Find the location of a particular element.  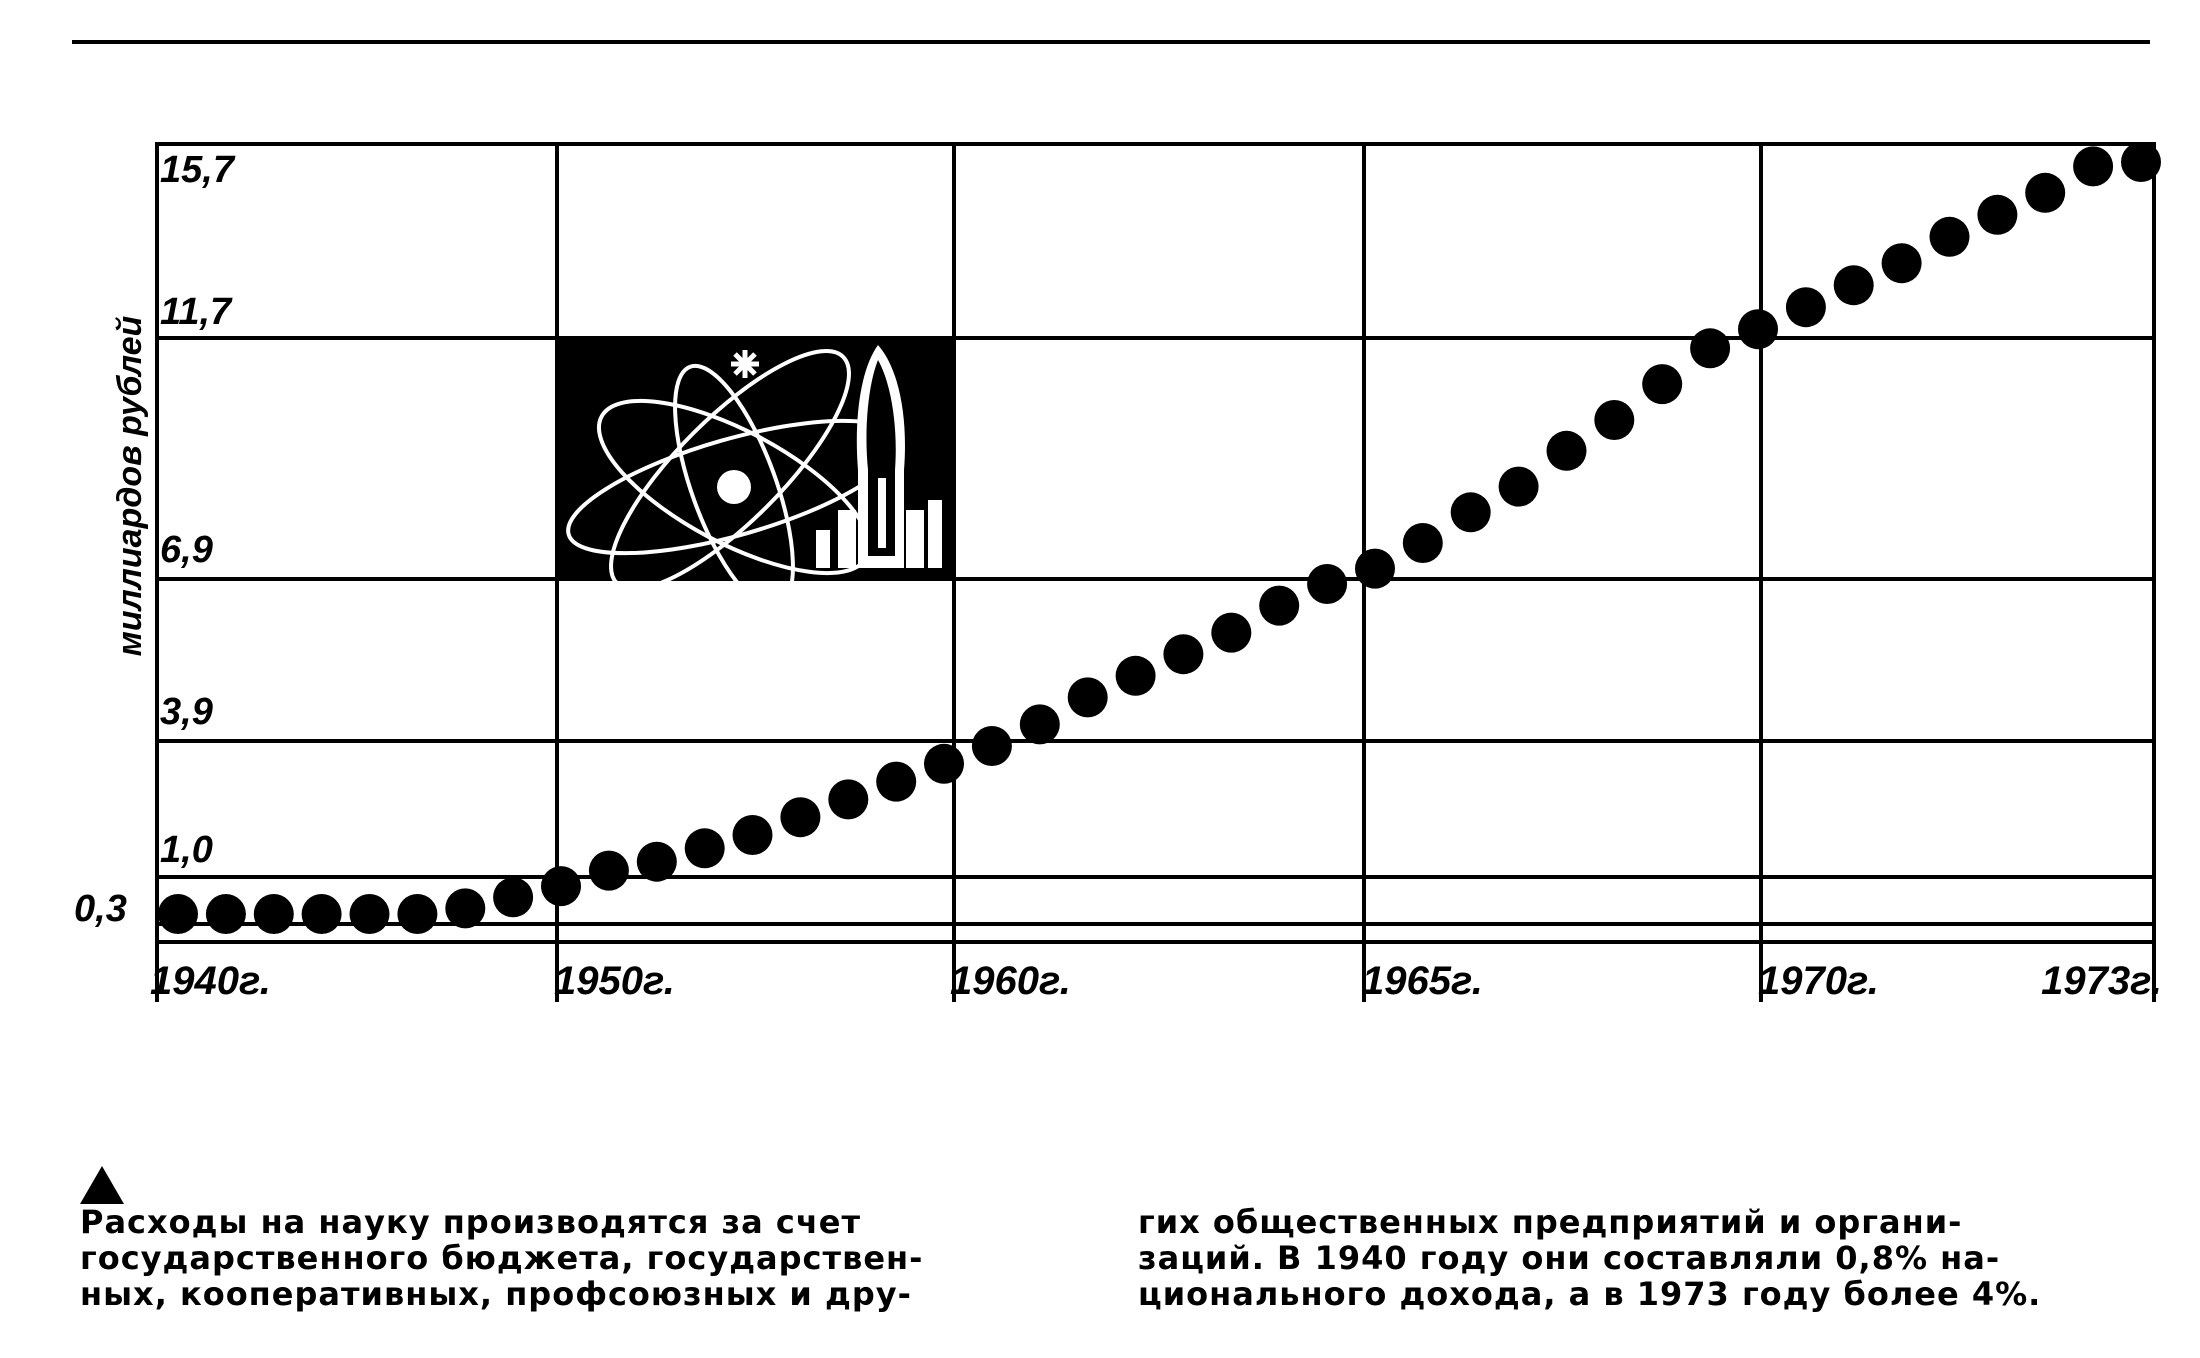

x-tick-label: 1960г. is located at coordinates (1010, 981).